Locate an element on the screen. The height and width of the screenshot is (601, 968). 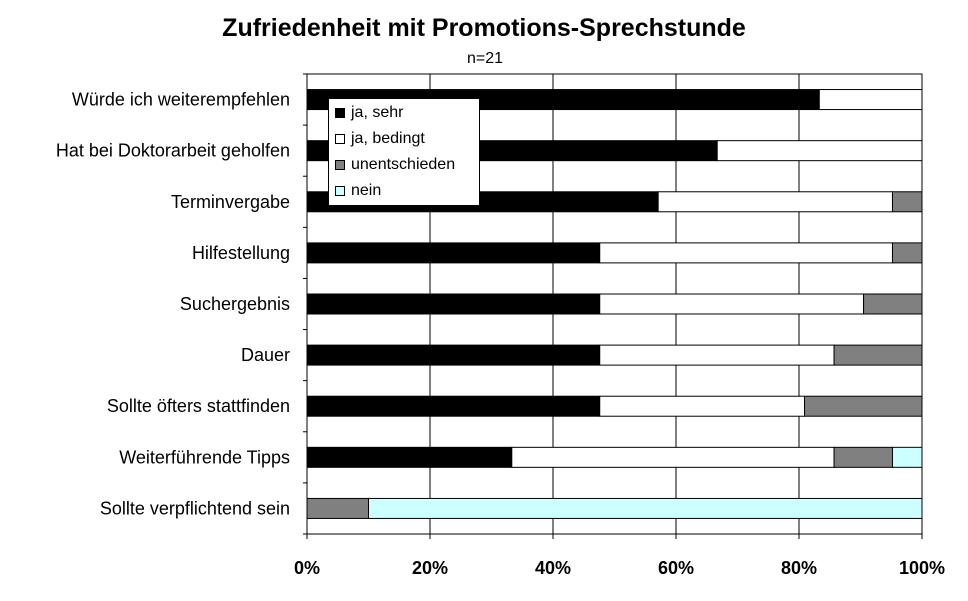
category-label: Hilfestellung is located at coordinates (241, 253).